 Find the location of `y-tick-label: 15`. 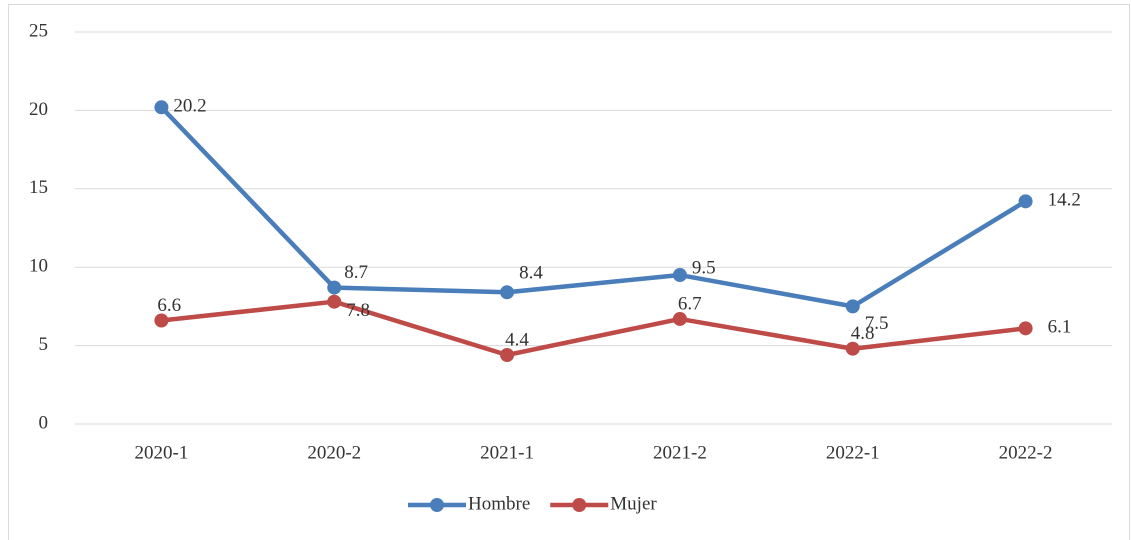

y-tick-label: 15 is located at coordinates (38, 187).